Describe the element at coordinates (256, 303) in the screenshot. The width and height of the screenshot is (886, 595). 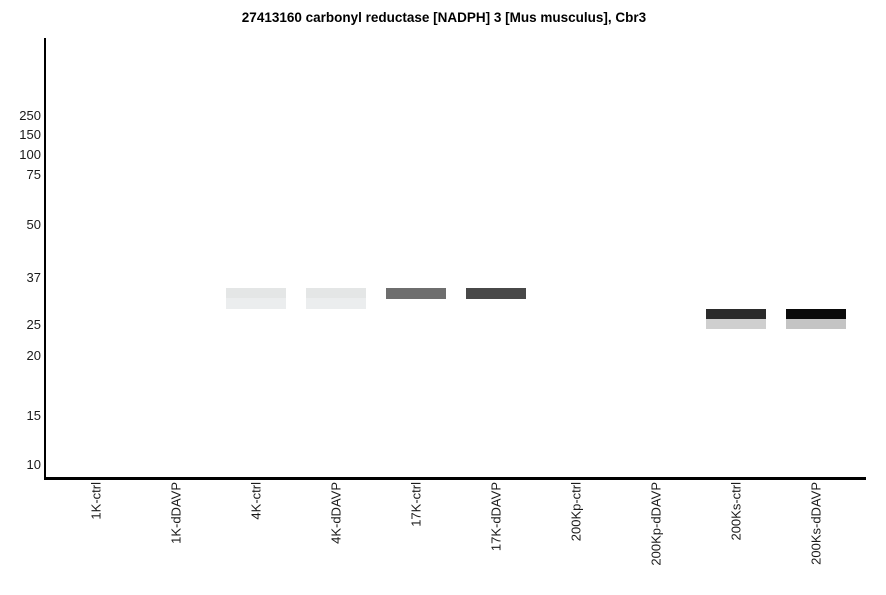
I see `band-4K-ctrl-seg2` at that location.